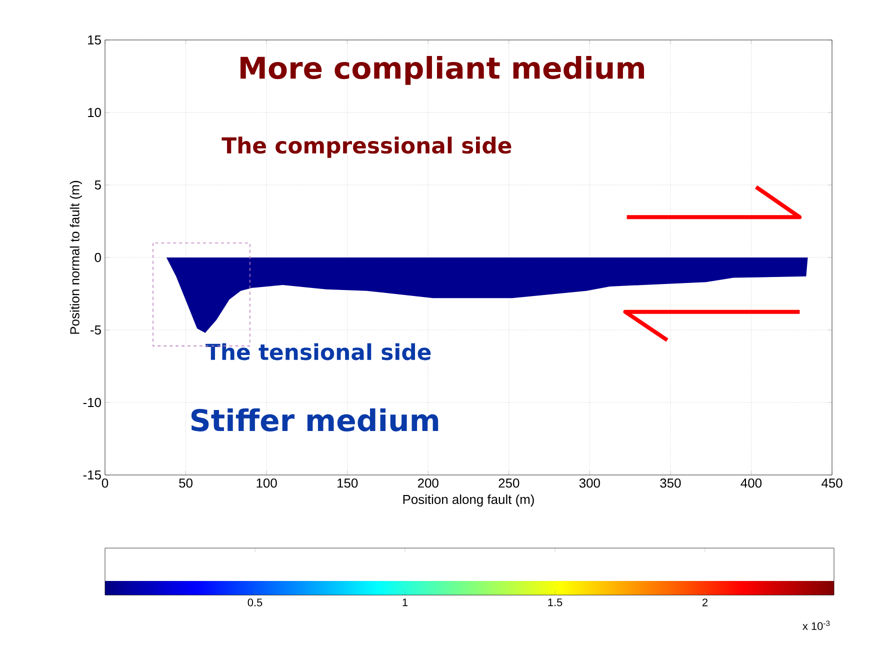  I want to click on color-bar-title: x 10$^{-3}$, so click(816, 625).